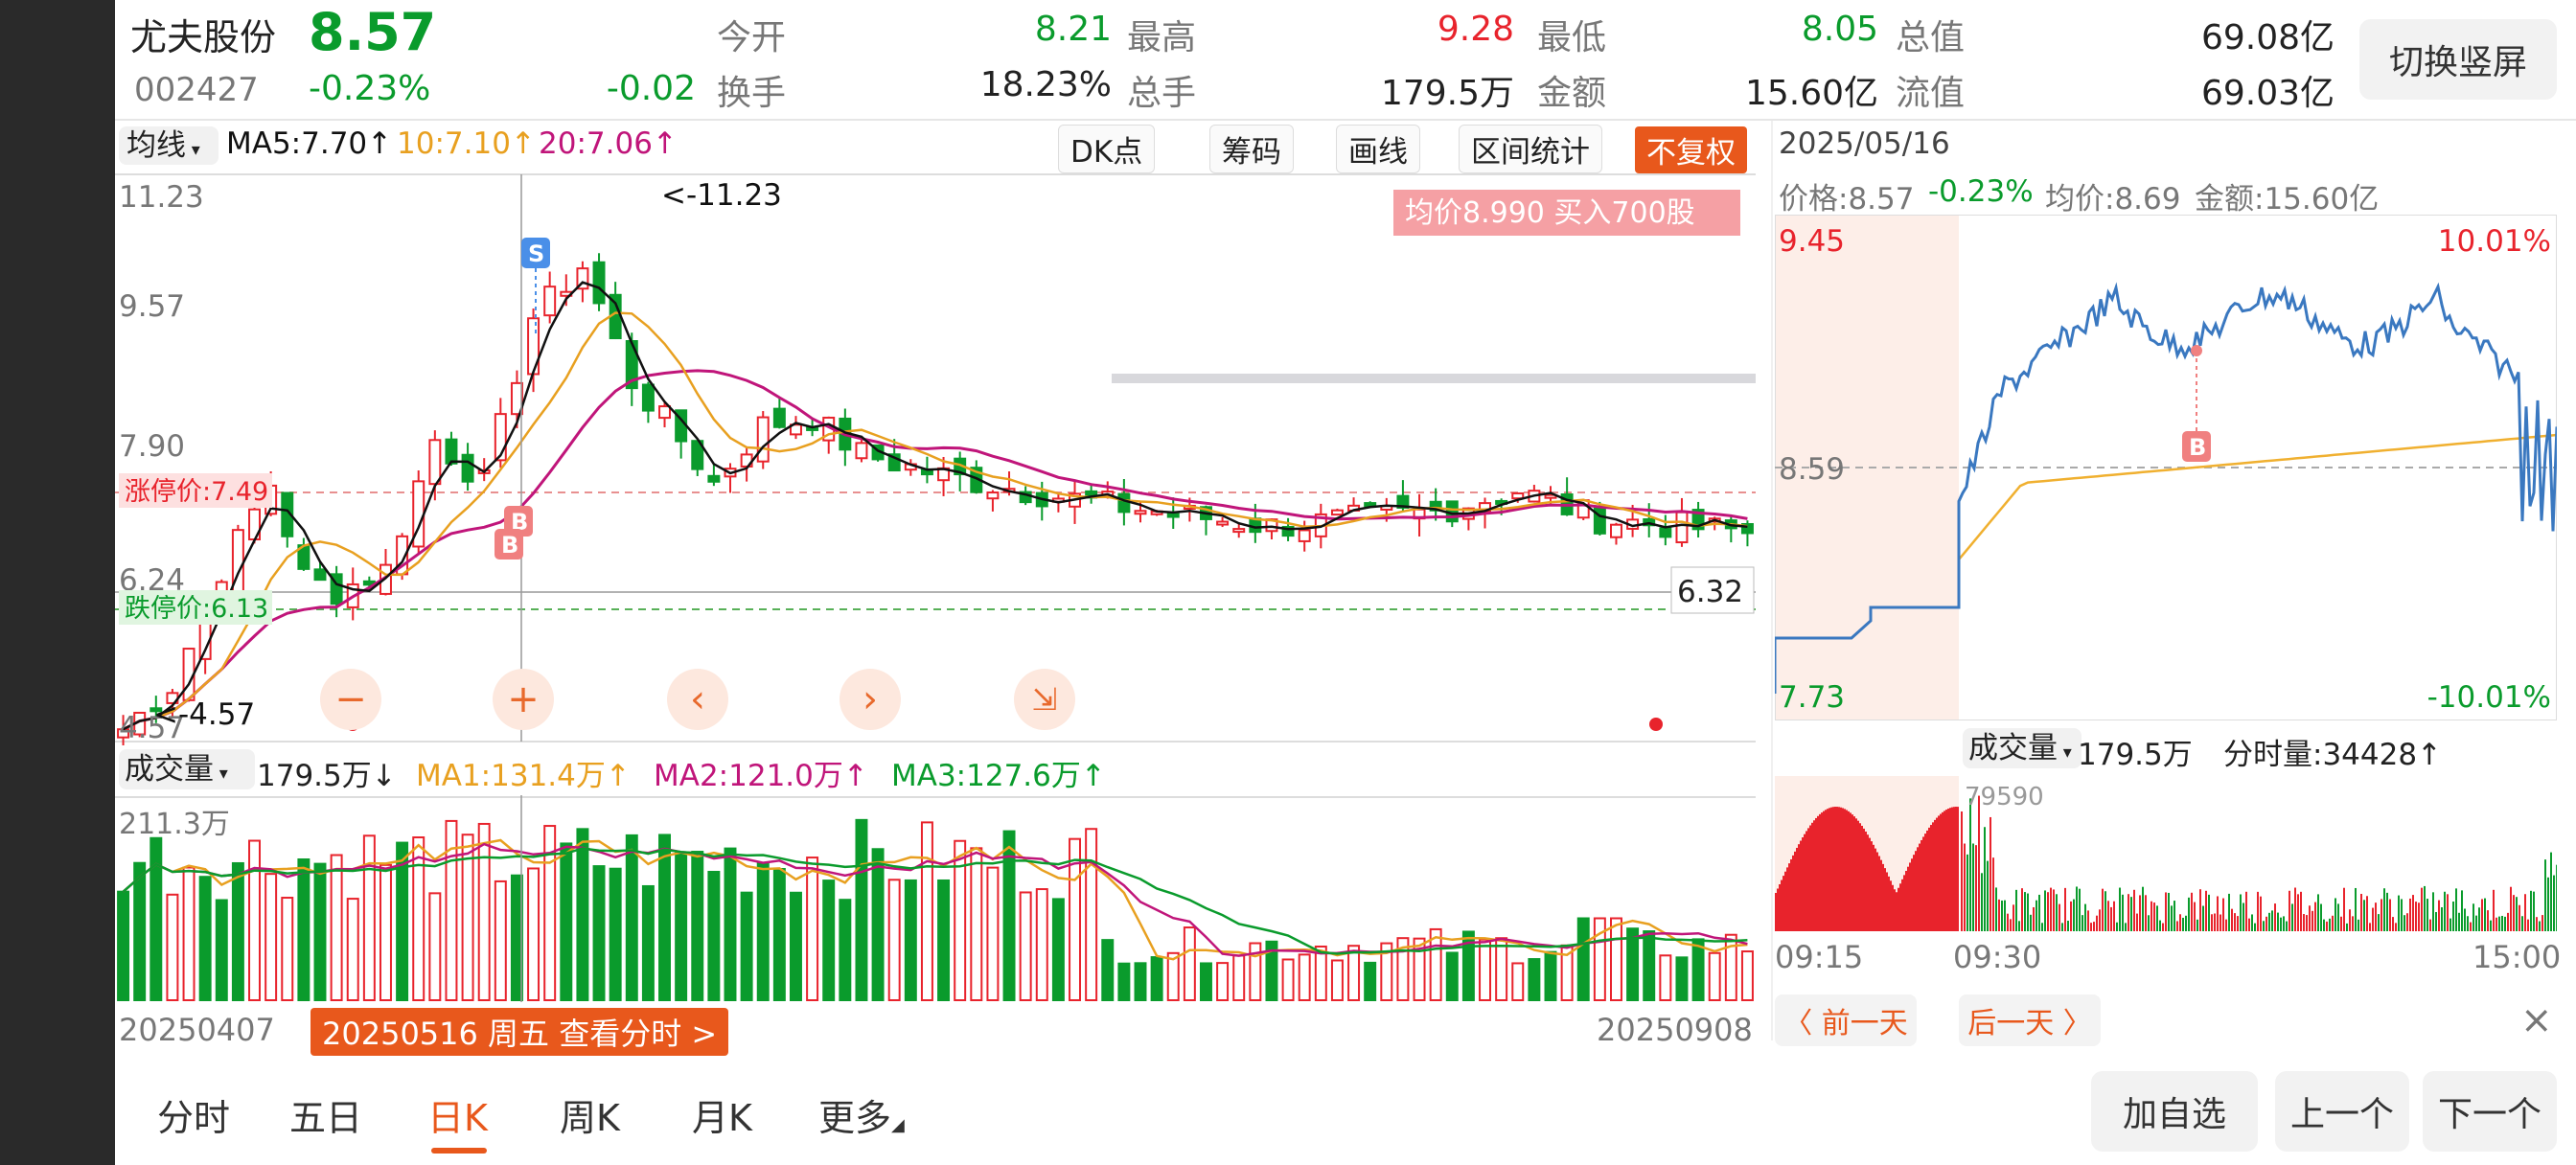  Describe the element at coordinates (152, 728) in the screenshot. I see `y-label-5: 4.57` at that location.